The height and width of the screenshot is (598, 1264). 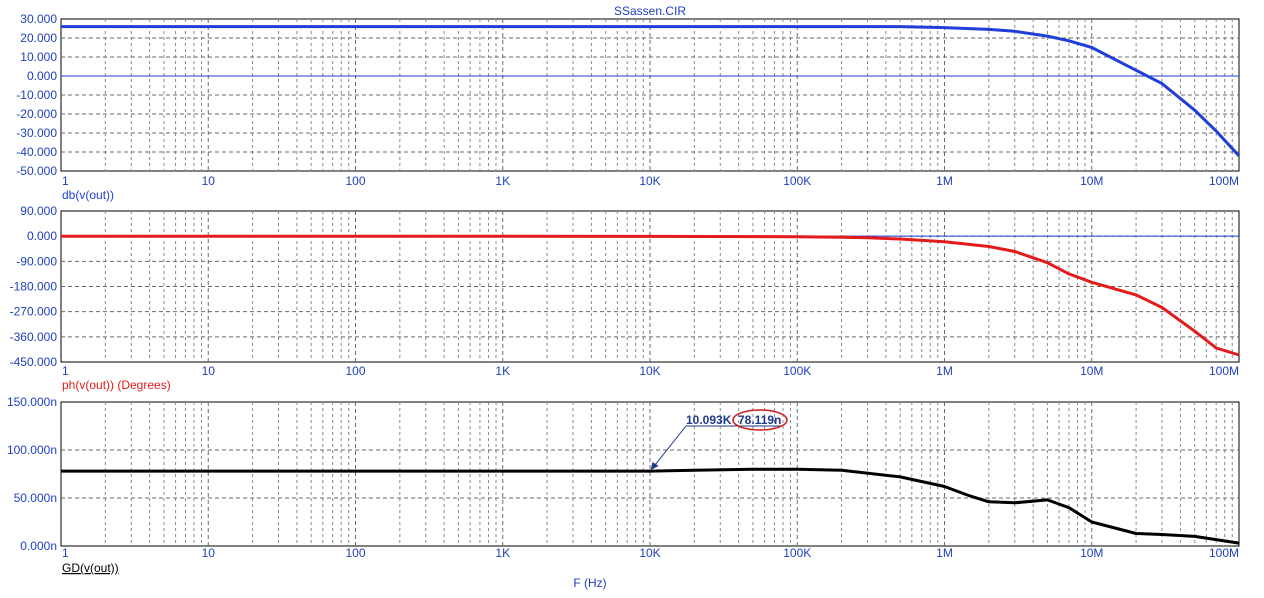 What do you see at coordinates (38, 211) in the screenshot?
I see `y-tick-label: 90.000` at bounding box center [38, 211].